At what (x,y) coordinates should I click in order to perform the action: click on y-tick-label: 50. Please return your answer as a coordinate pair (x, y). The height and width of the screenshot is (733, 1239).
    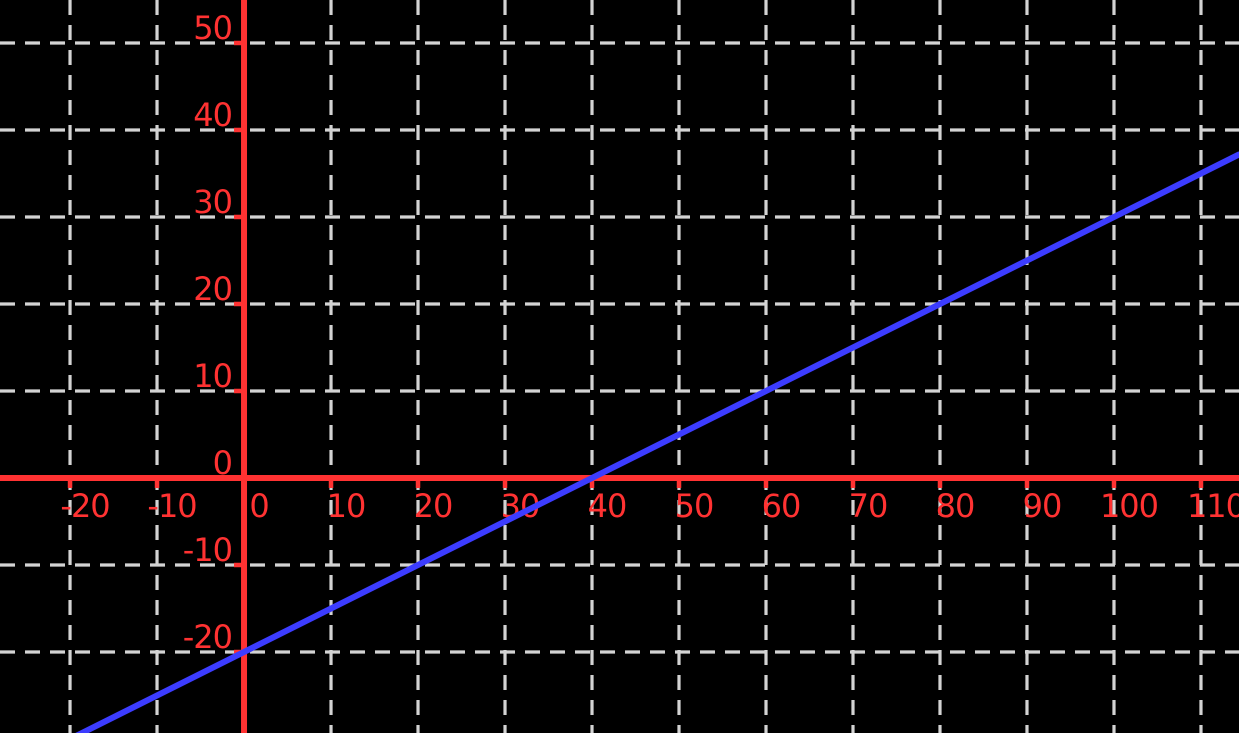
    Looking at the image, I should click on (212, 28).